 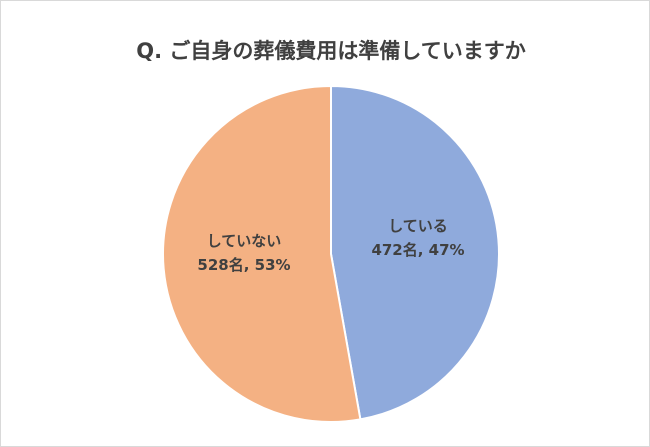 I want to click on slice-category-label: している, so click(x=418, y=226).